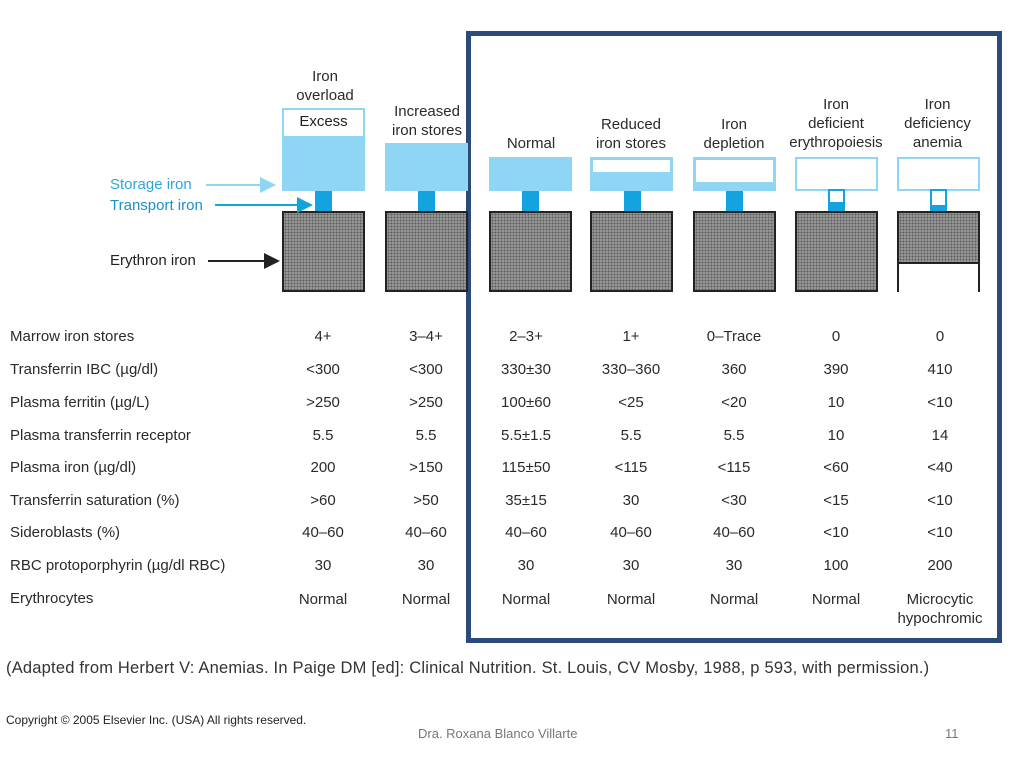 This screenshot has width=1024, height=768. I want to click on table-cell: 100, so click(836, 565).